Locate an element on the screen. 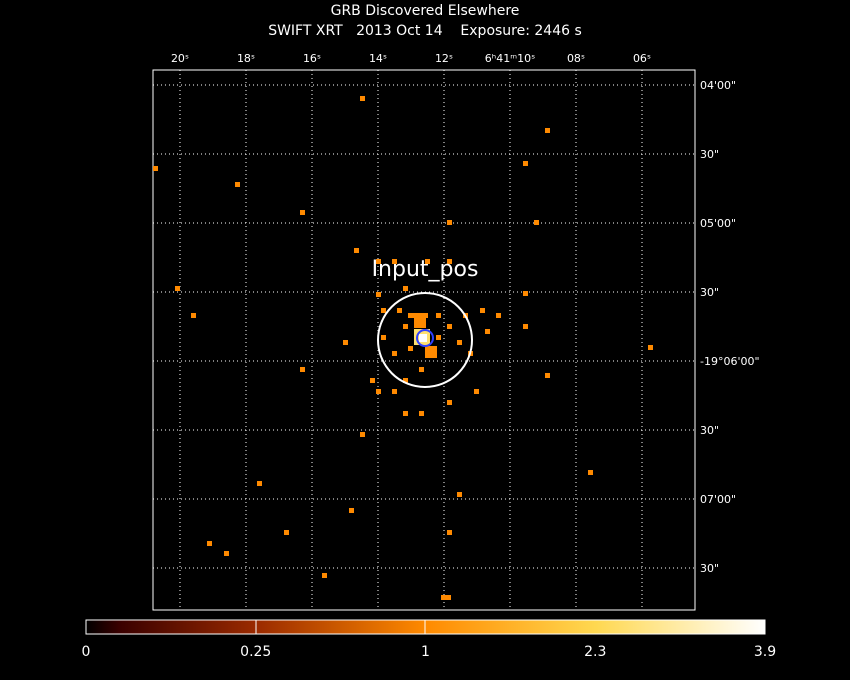  ra-tick-label: 14ˢ is located at coordinates (378, 58).